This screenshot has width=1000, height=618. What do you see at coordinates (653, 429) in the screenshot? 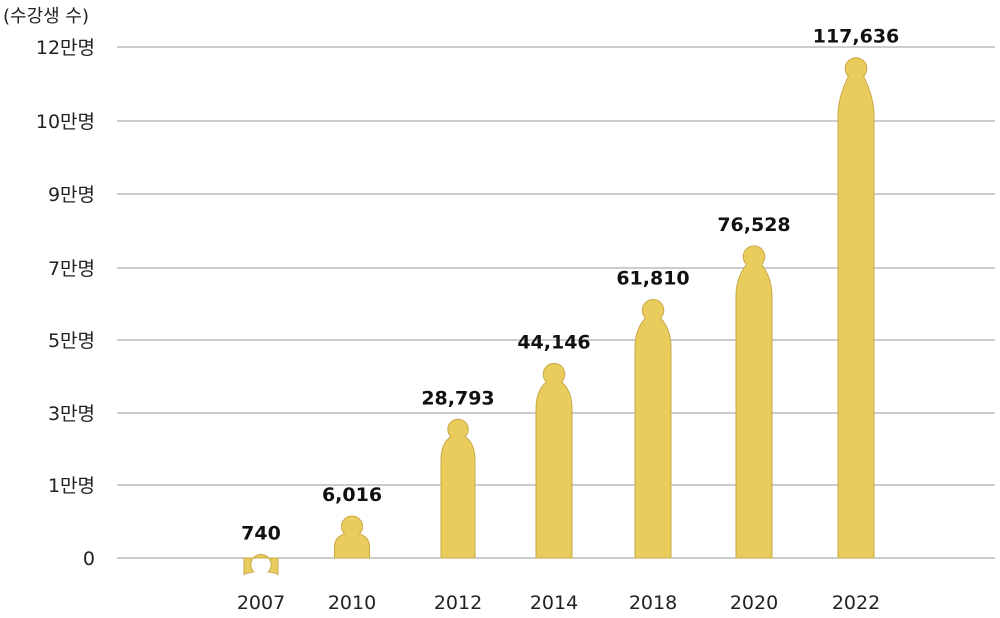
I see `bar-2018` at bounding box center [653, 429].